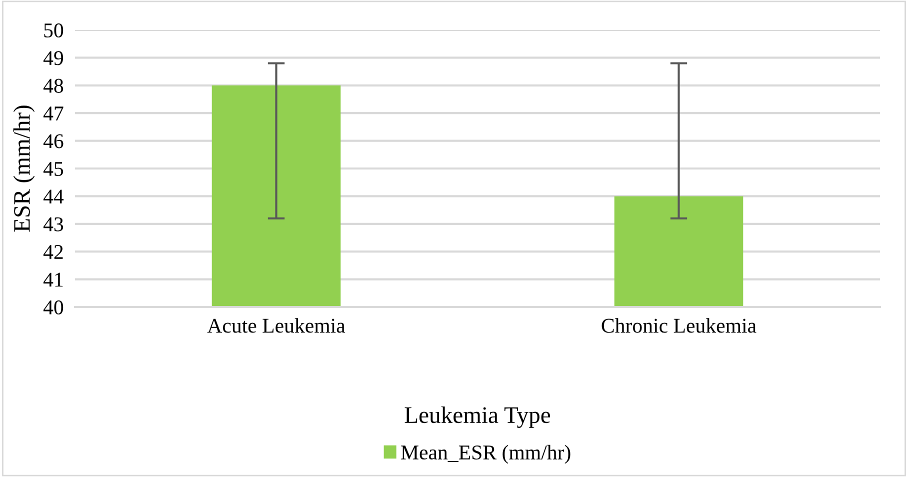  What do you see at coordinates (53, 169) in the screenshot?
I see `y-tick-label: 45` at bounding box center [53, 169].